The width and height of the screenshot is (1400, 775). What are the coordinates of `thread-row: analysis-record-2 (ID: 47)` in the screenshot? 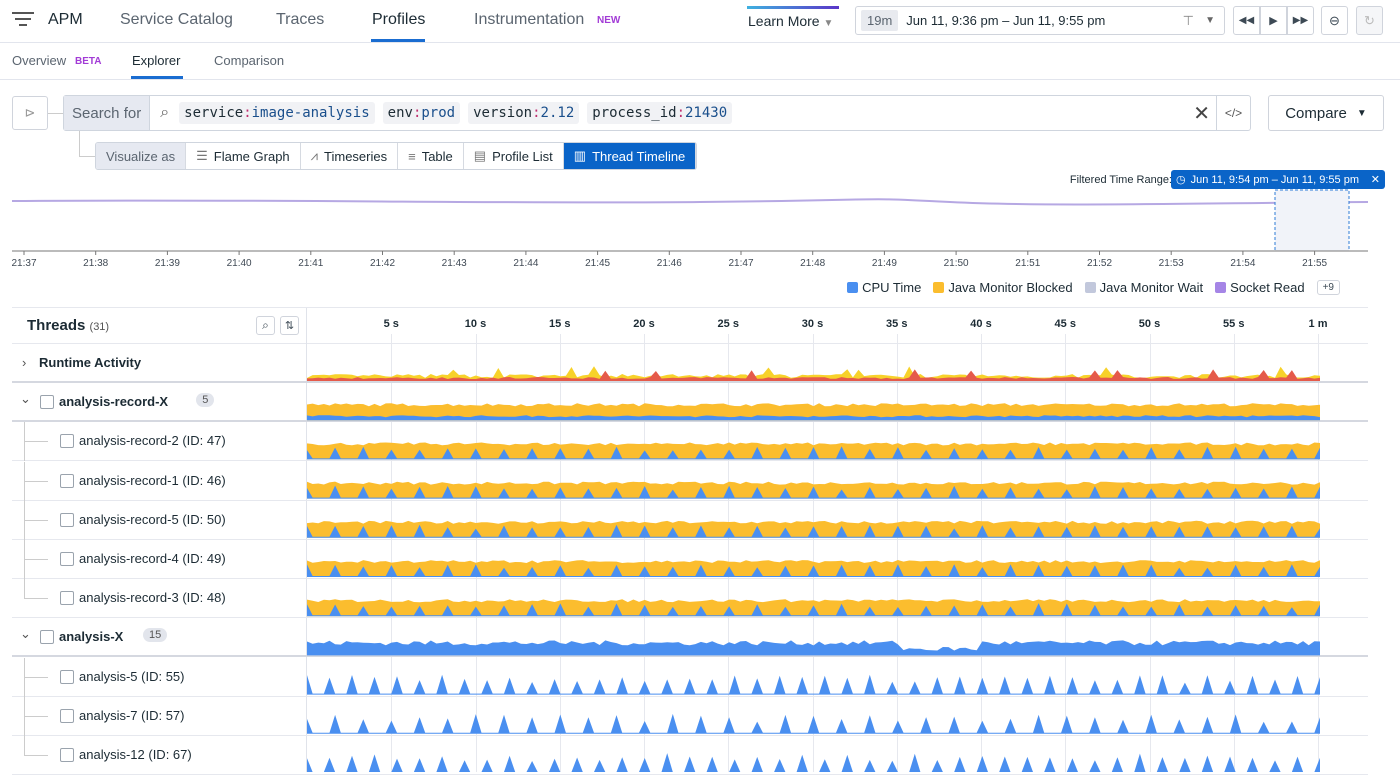 It's located at (690, 442).